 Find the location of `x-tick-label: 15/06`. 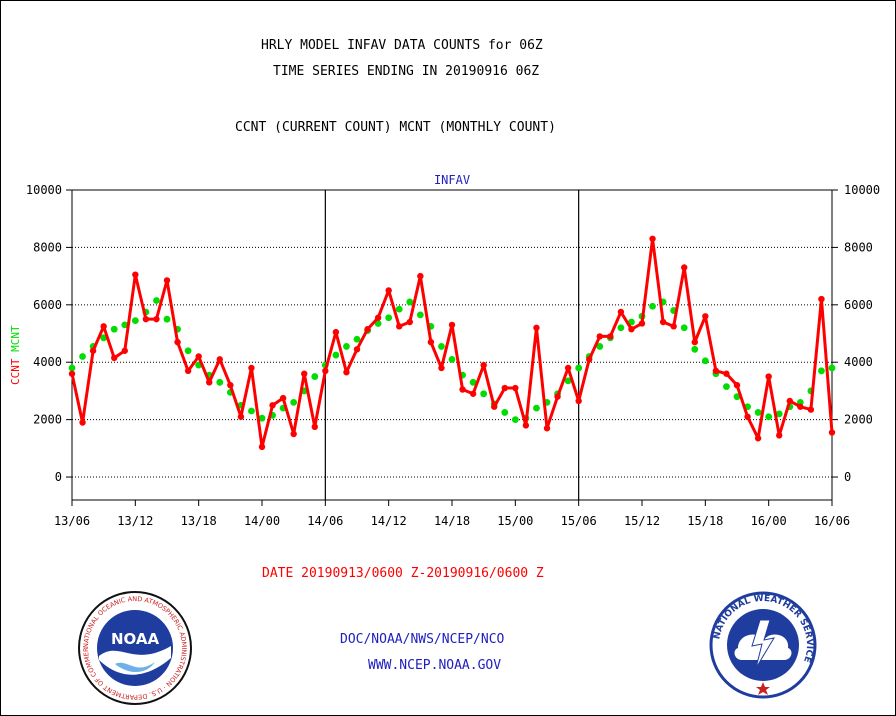

x-tick-label: 15/06 is located at coordinates (579, 521).